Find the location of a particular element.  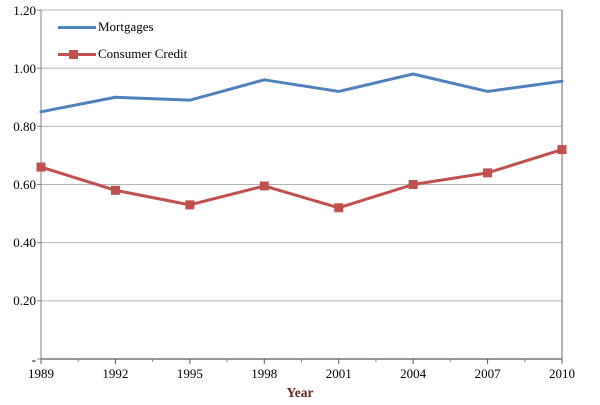

x-tick-label: 2004 is located at coordinates (413, 373).